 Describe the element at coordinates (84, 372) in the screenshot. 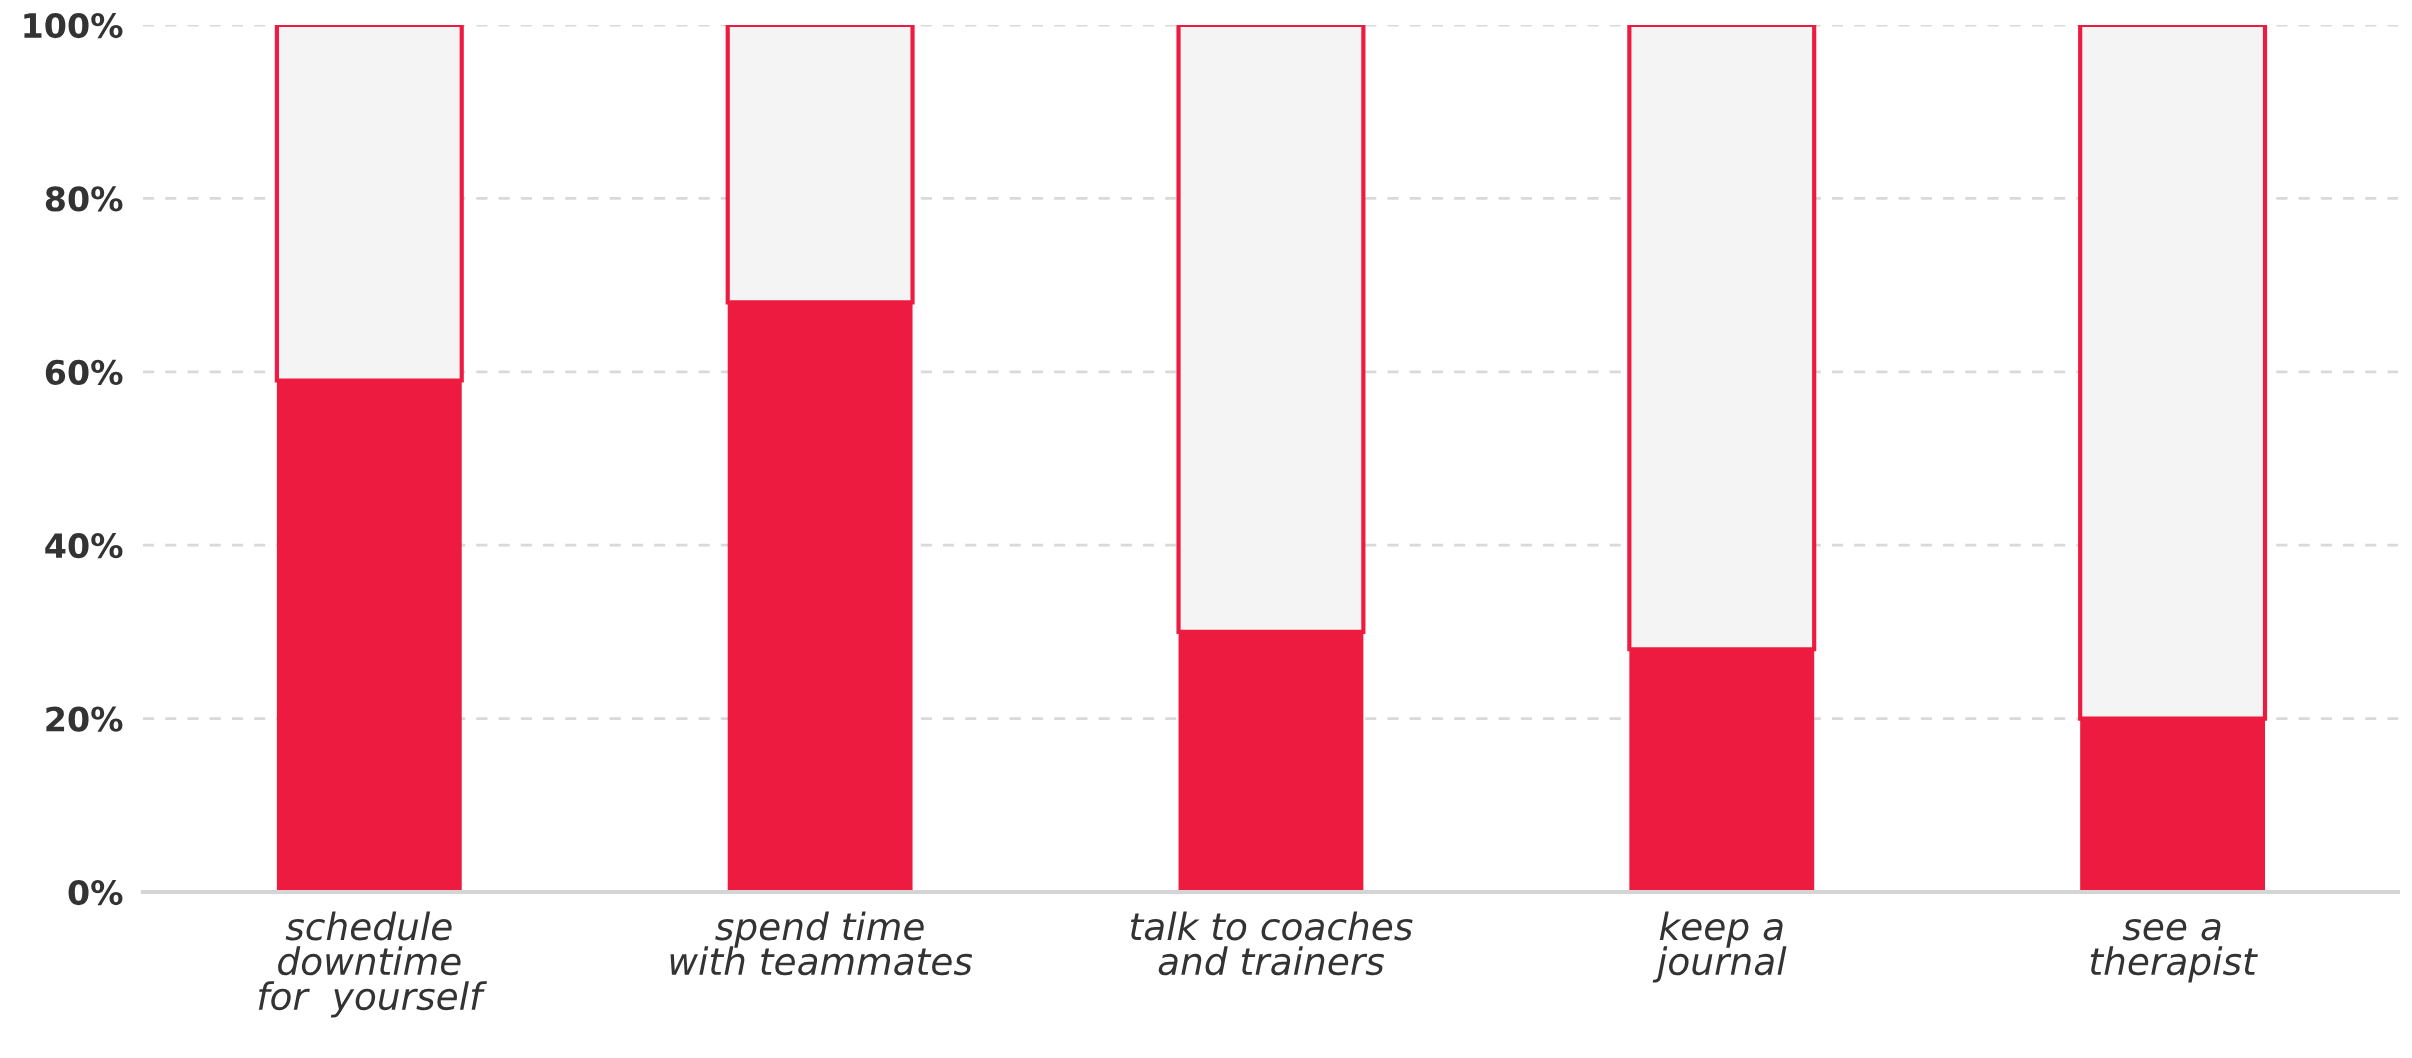

I see `y-tick-label: 60%` at that location.